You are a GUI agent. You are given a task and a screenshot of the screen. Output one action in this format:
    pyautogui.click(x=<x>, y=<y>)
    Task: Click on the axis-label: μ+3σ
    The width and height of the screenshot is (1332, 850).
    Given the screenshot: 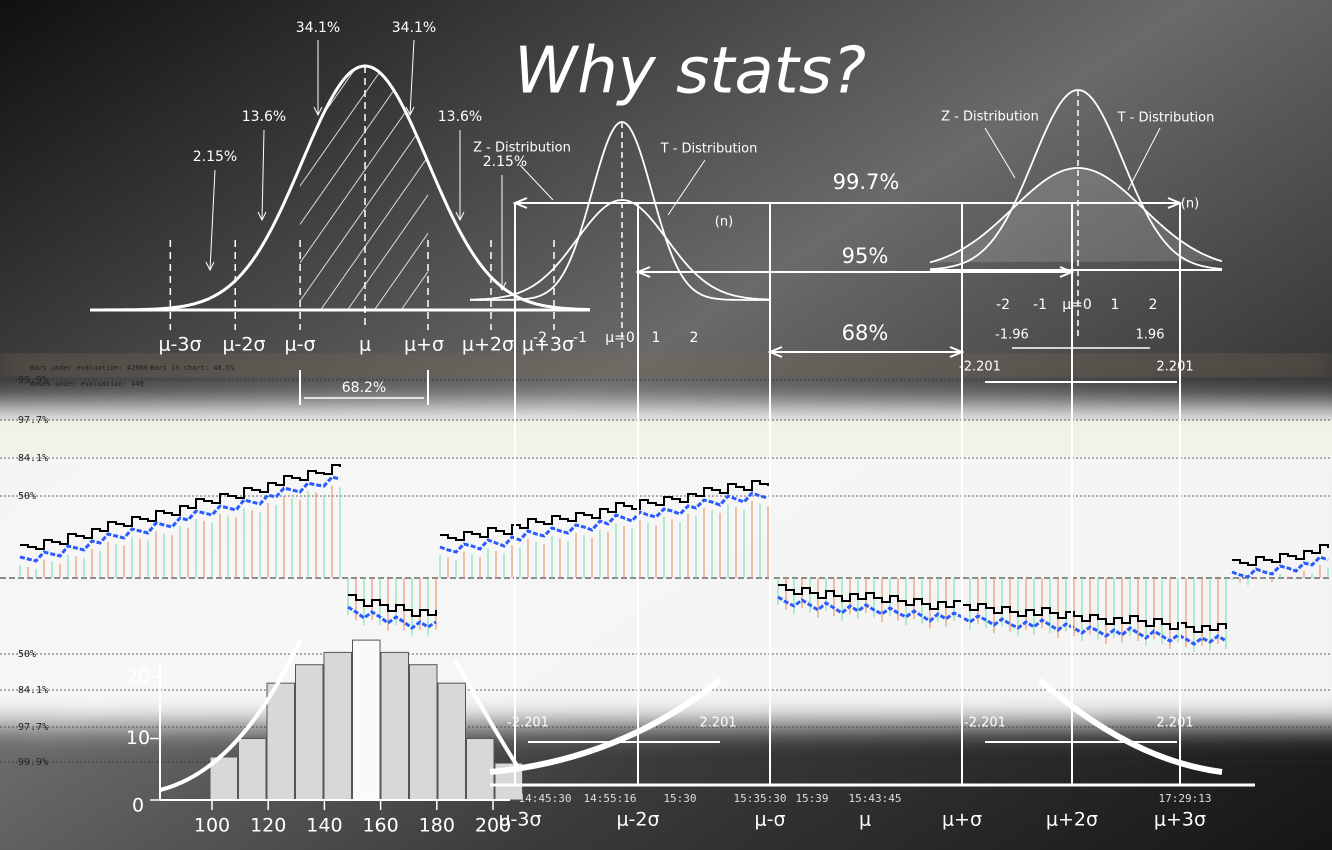 What is the action you would take?
    pyautogui.click(x=1180, y=820)
    